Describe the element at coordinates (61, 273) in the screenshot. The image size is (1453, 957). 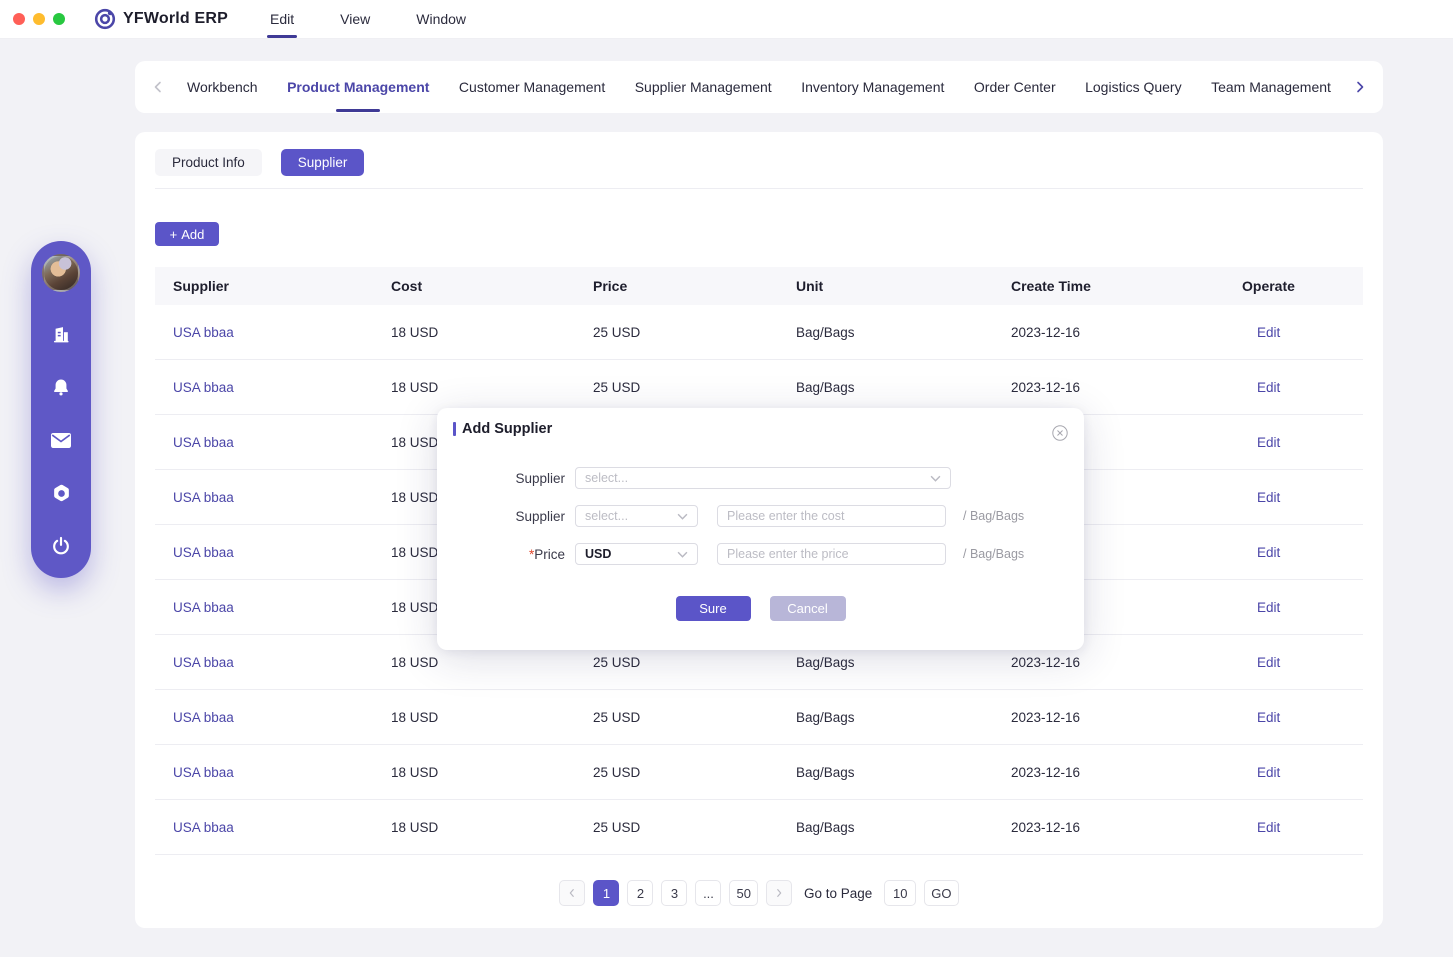
I see `user-avatar` at that location.